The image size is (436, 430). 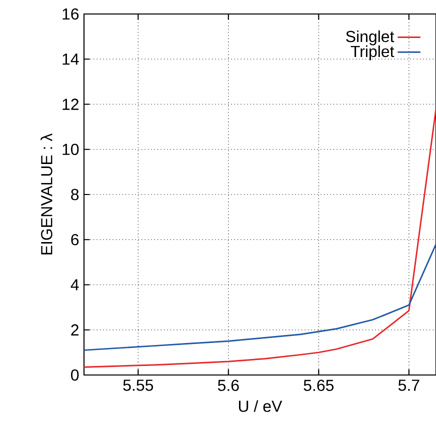 What do you see at coordinates (74, 330) in the screenshot?
I see `y-tick-label: 2` at bounding box center [74, 330].